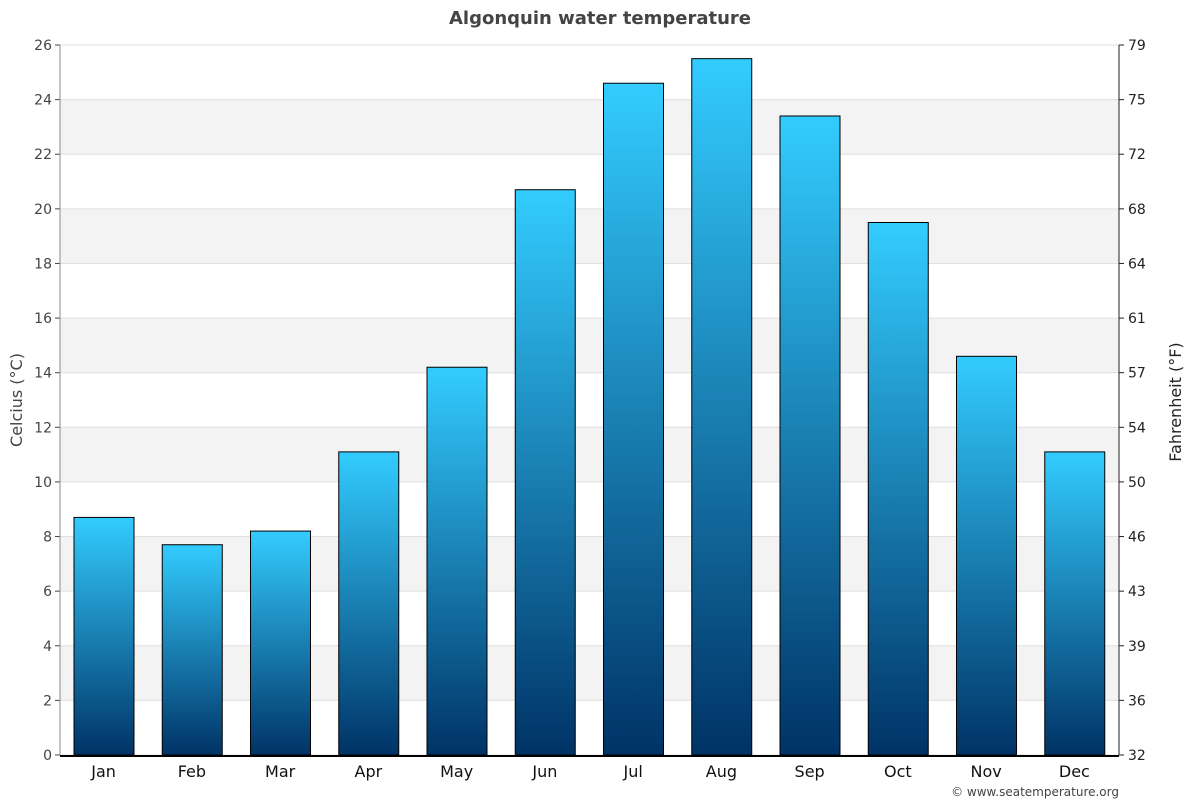  I want to click on bar-oct, so click(898, 489).